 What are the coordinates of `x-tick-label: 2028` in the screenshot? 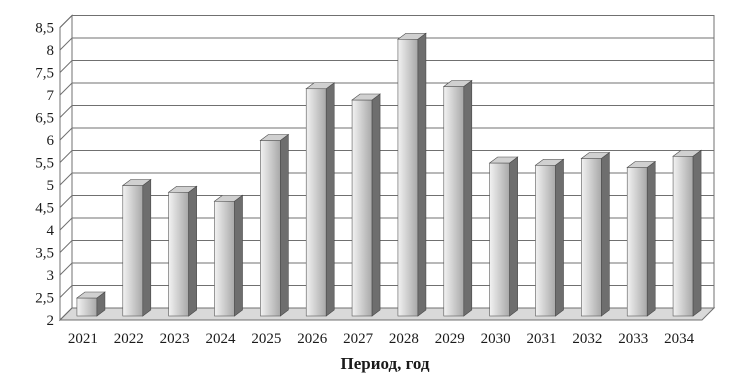 It's located at (404, 339).